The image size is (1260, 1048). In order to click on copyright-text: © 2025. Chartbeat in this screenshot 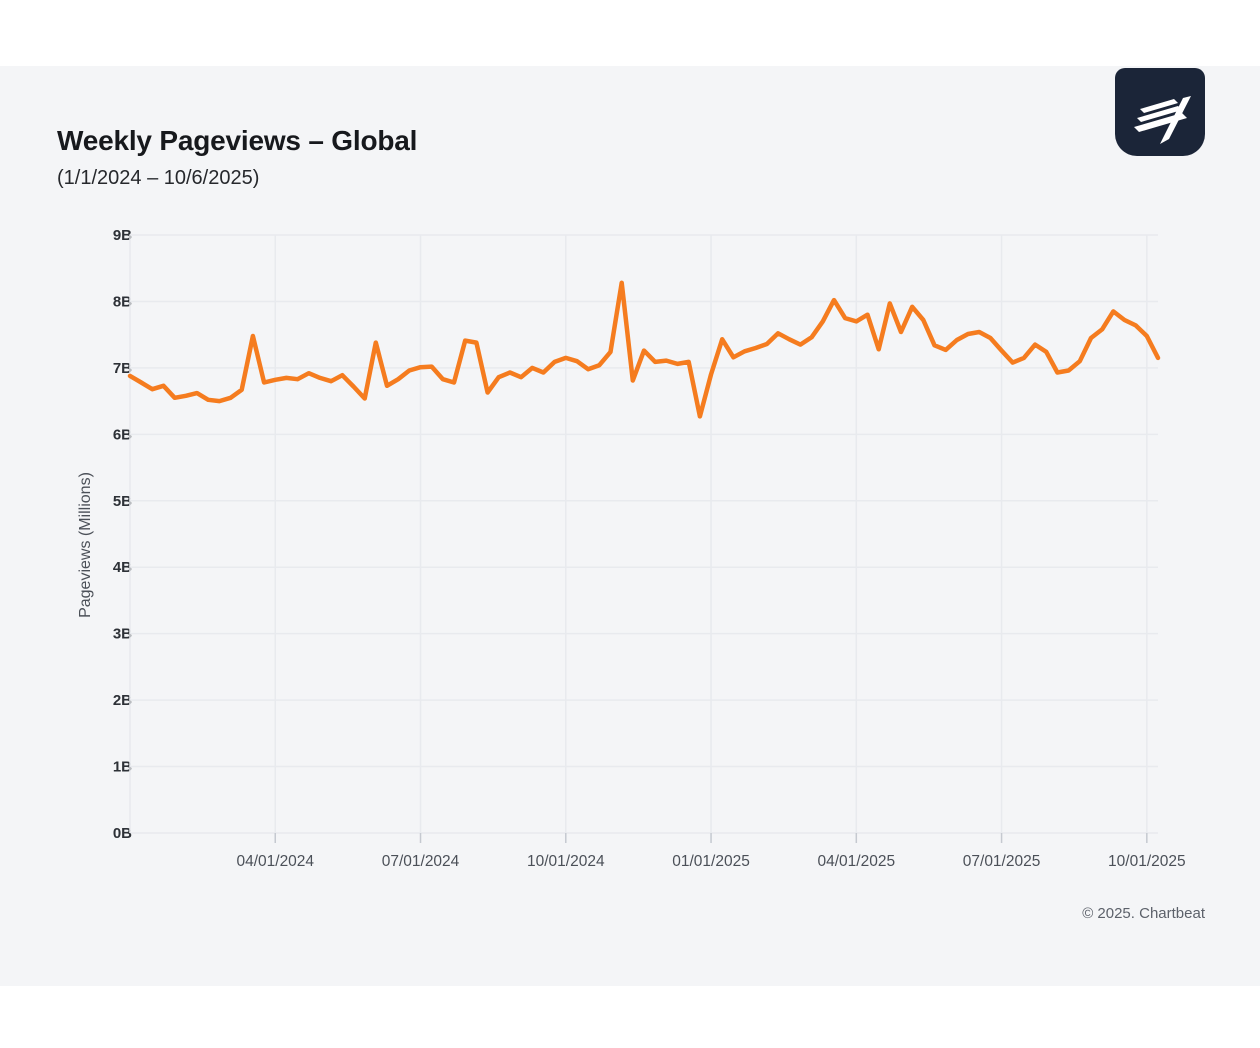, I will do `click(1143, 913)`.